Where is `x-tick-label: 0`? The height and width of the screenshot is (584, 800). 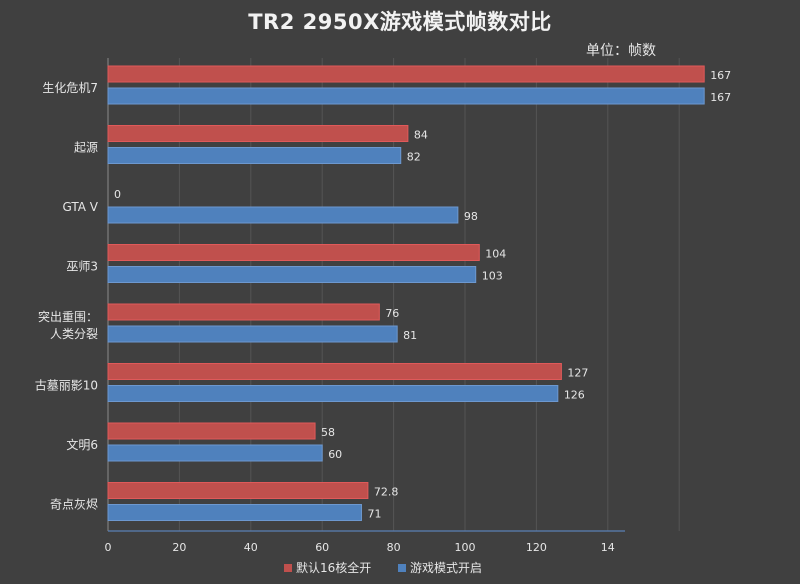
x-tick-label: 0 is located at coordinates (108, 547).